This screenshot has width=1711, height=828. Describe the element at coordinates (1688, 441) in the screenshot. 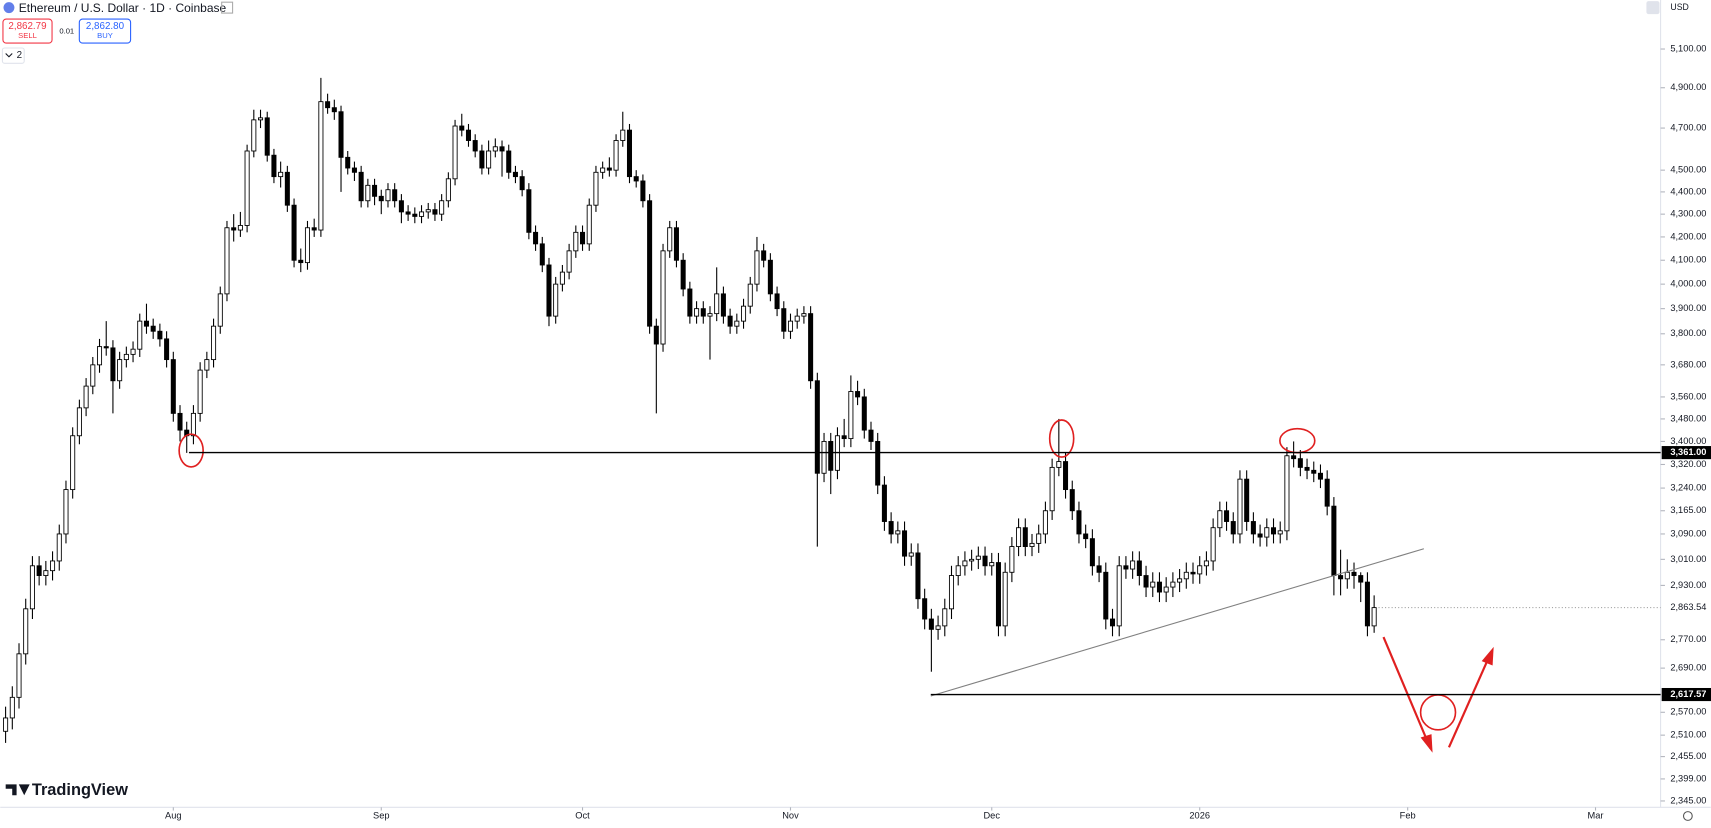

I see `y-tick-label: 3,400.00` at that location.